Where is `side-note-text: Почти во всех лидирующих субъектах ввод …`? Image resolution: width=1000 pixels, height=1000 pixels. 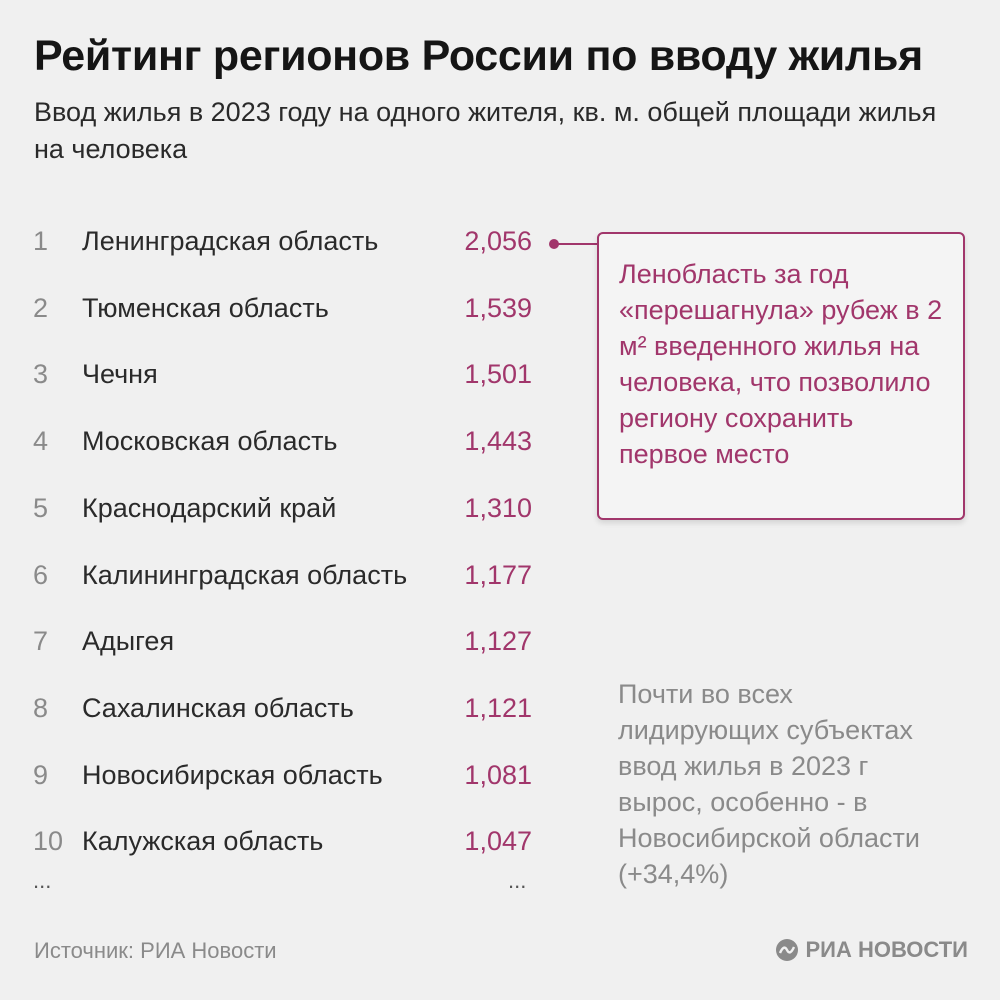
side-note-text: Почти во всех лидирующих субъектах ввод … is located at coordinates (769, 784).